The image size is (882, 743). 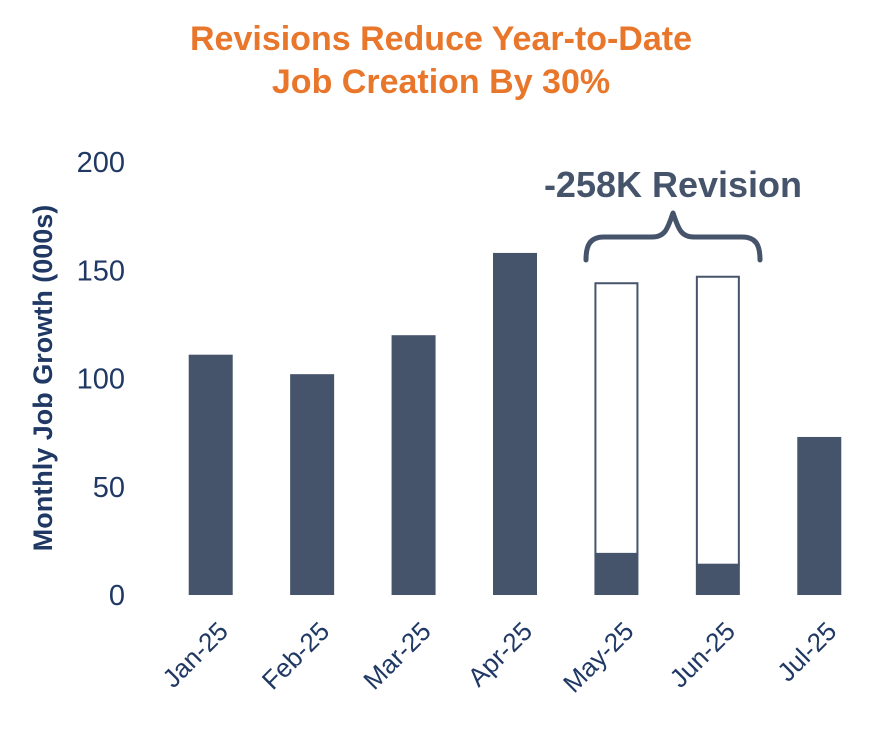 What do you see at coordinates (598, 657) in the screenshot?
I see `x-tick-label: May-25` at bounding box center [598, 657].